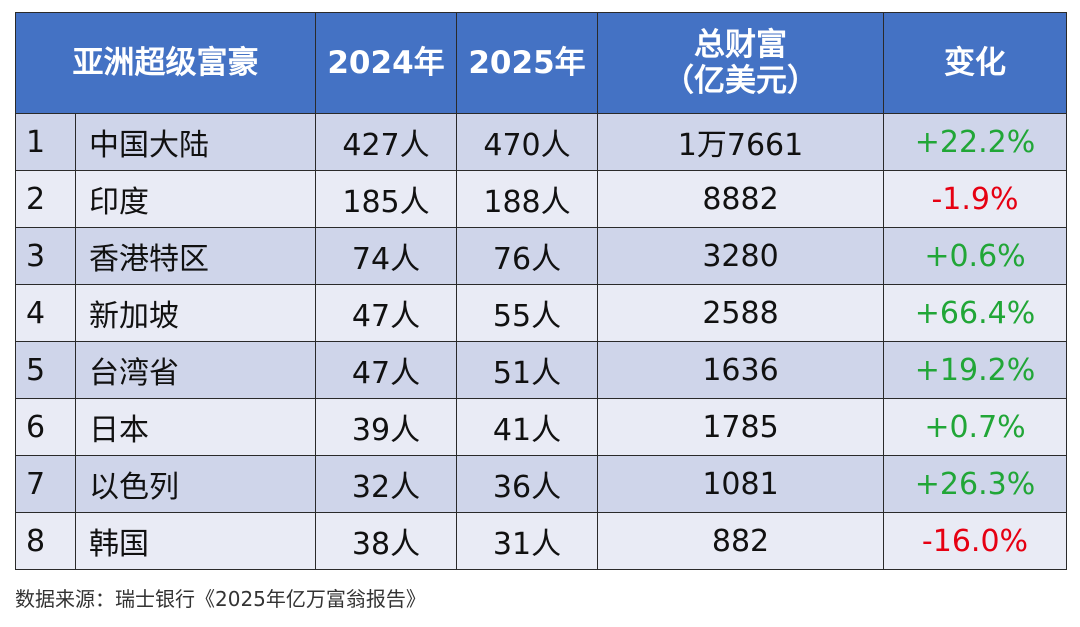  I want to click on change-cell: +66.4%, so click(975, 313).